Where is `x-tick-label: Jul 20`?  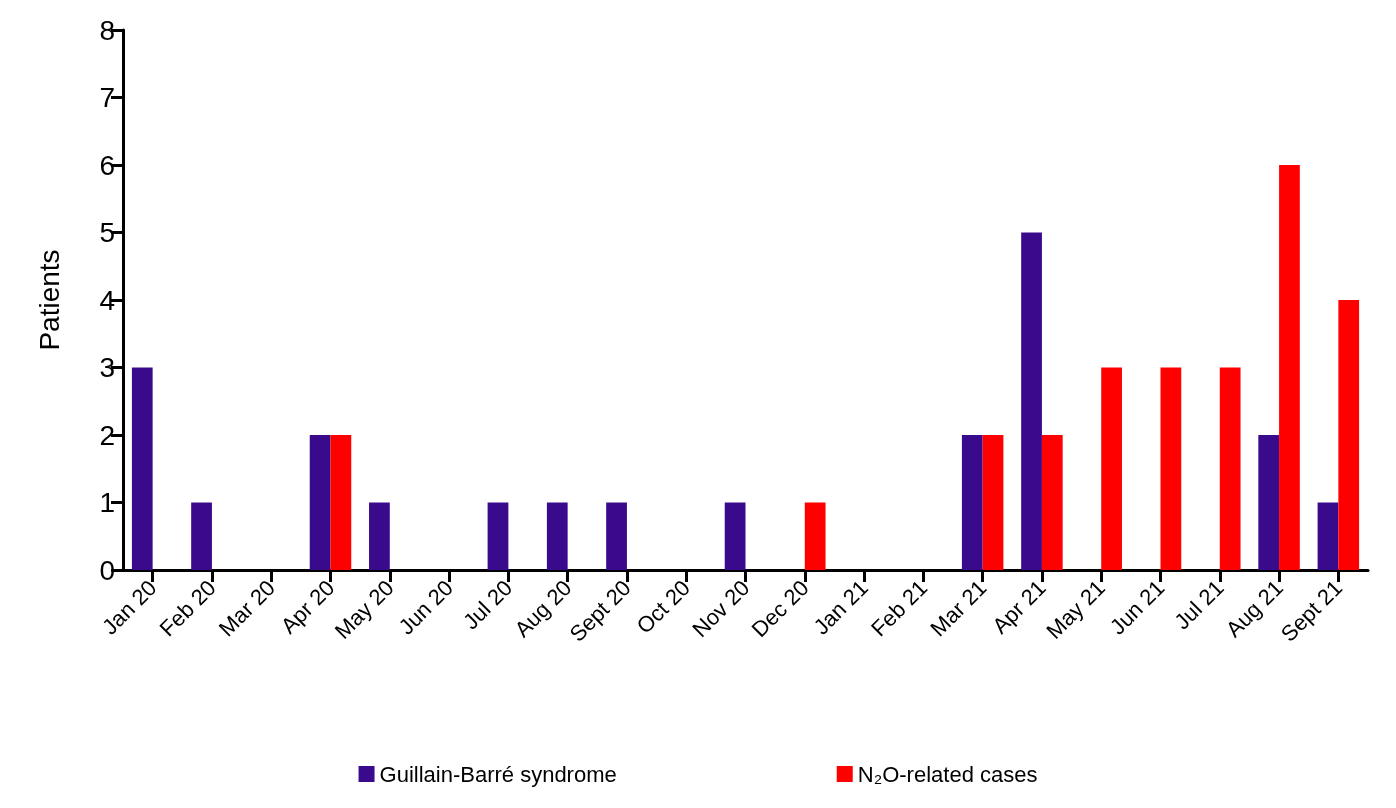
x-tick-label: Jul 20 is located at coordinates (488, 605).